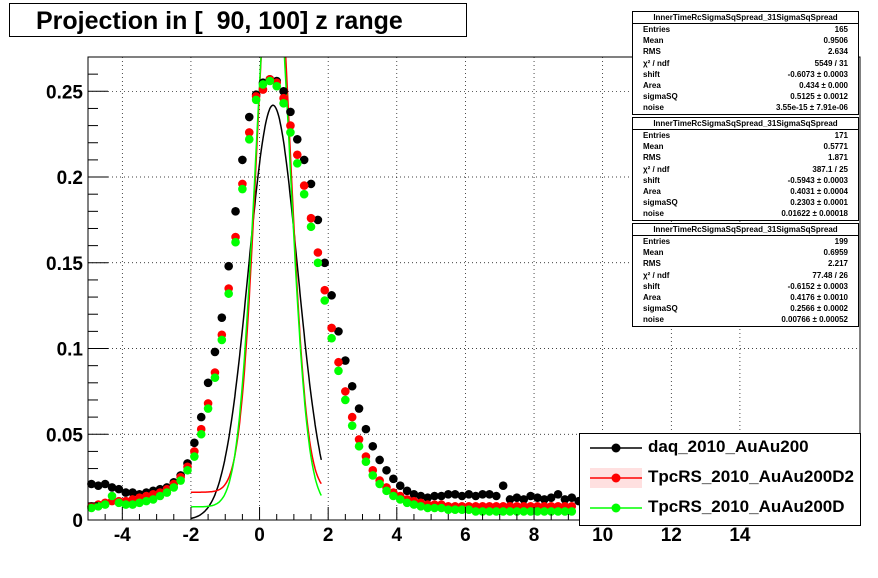 The image size is (878, 578). I want to click on stats-row: χ² / ndf 387.1 / 25, so click(745, 169).